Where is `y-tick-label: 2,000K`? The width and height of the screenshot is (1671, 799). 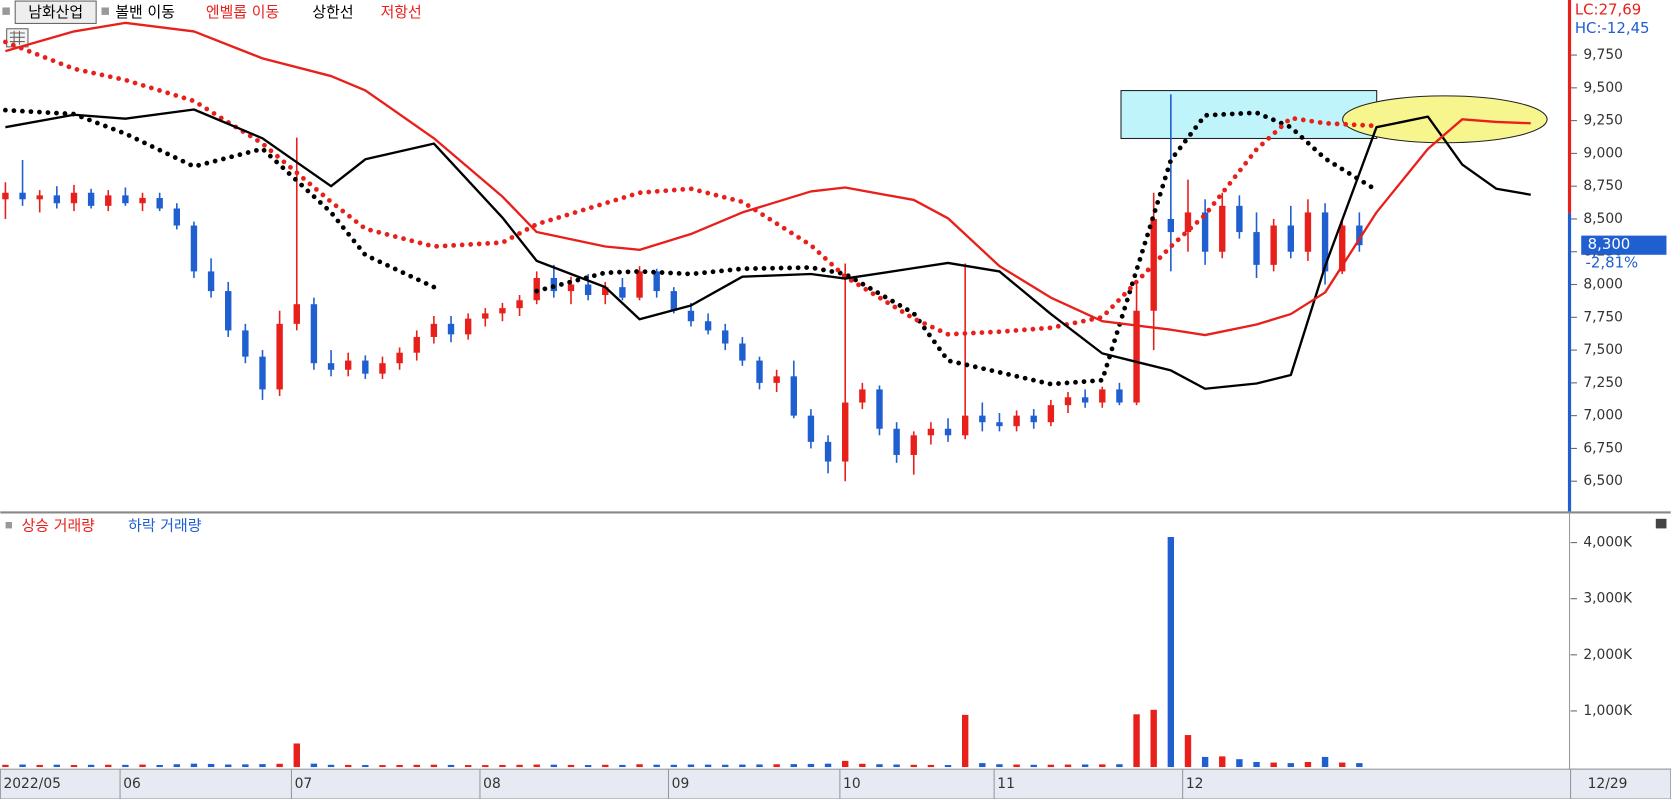 y-tick-label: 2,000K is located at coordinates (1608, 655).